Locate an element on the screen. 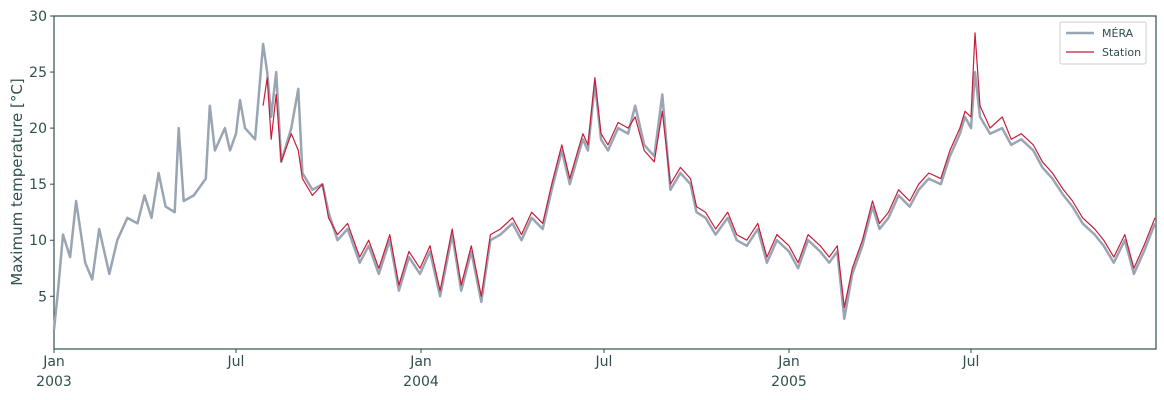  y-axis-title: Maximum temperature [°C] is located at coordinates (17, 181).